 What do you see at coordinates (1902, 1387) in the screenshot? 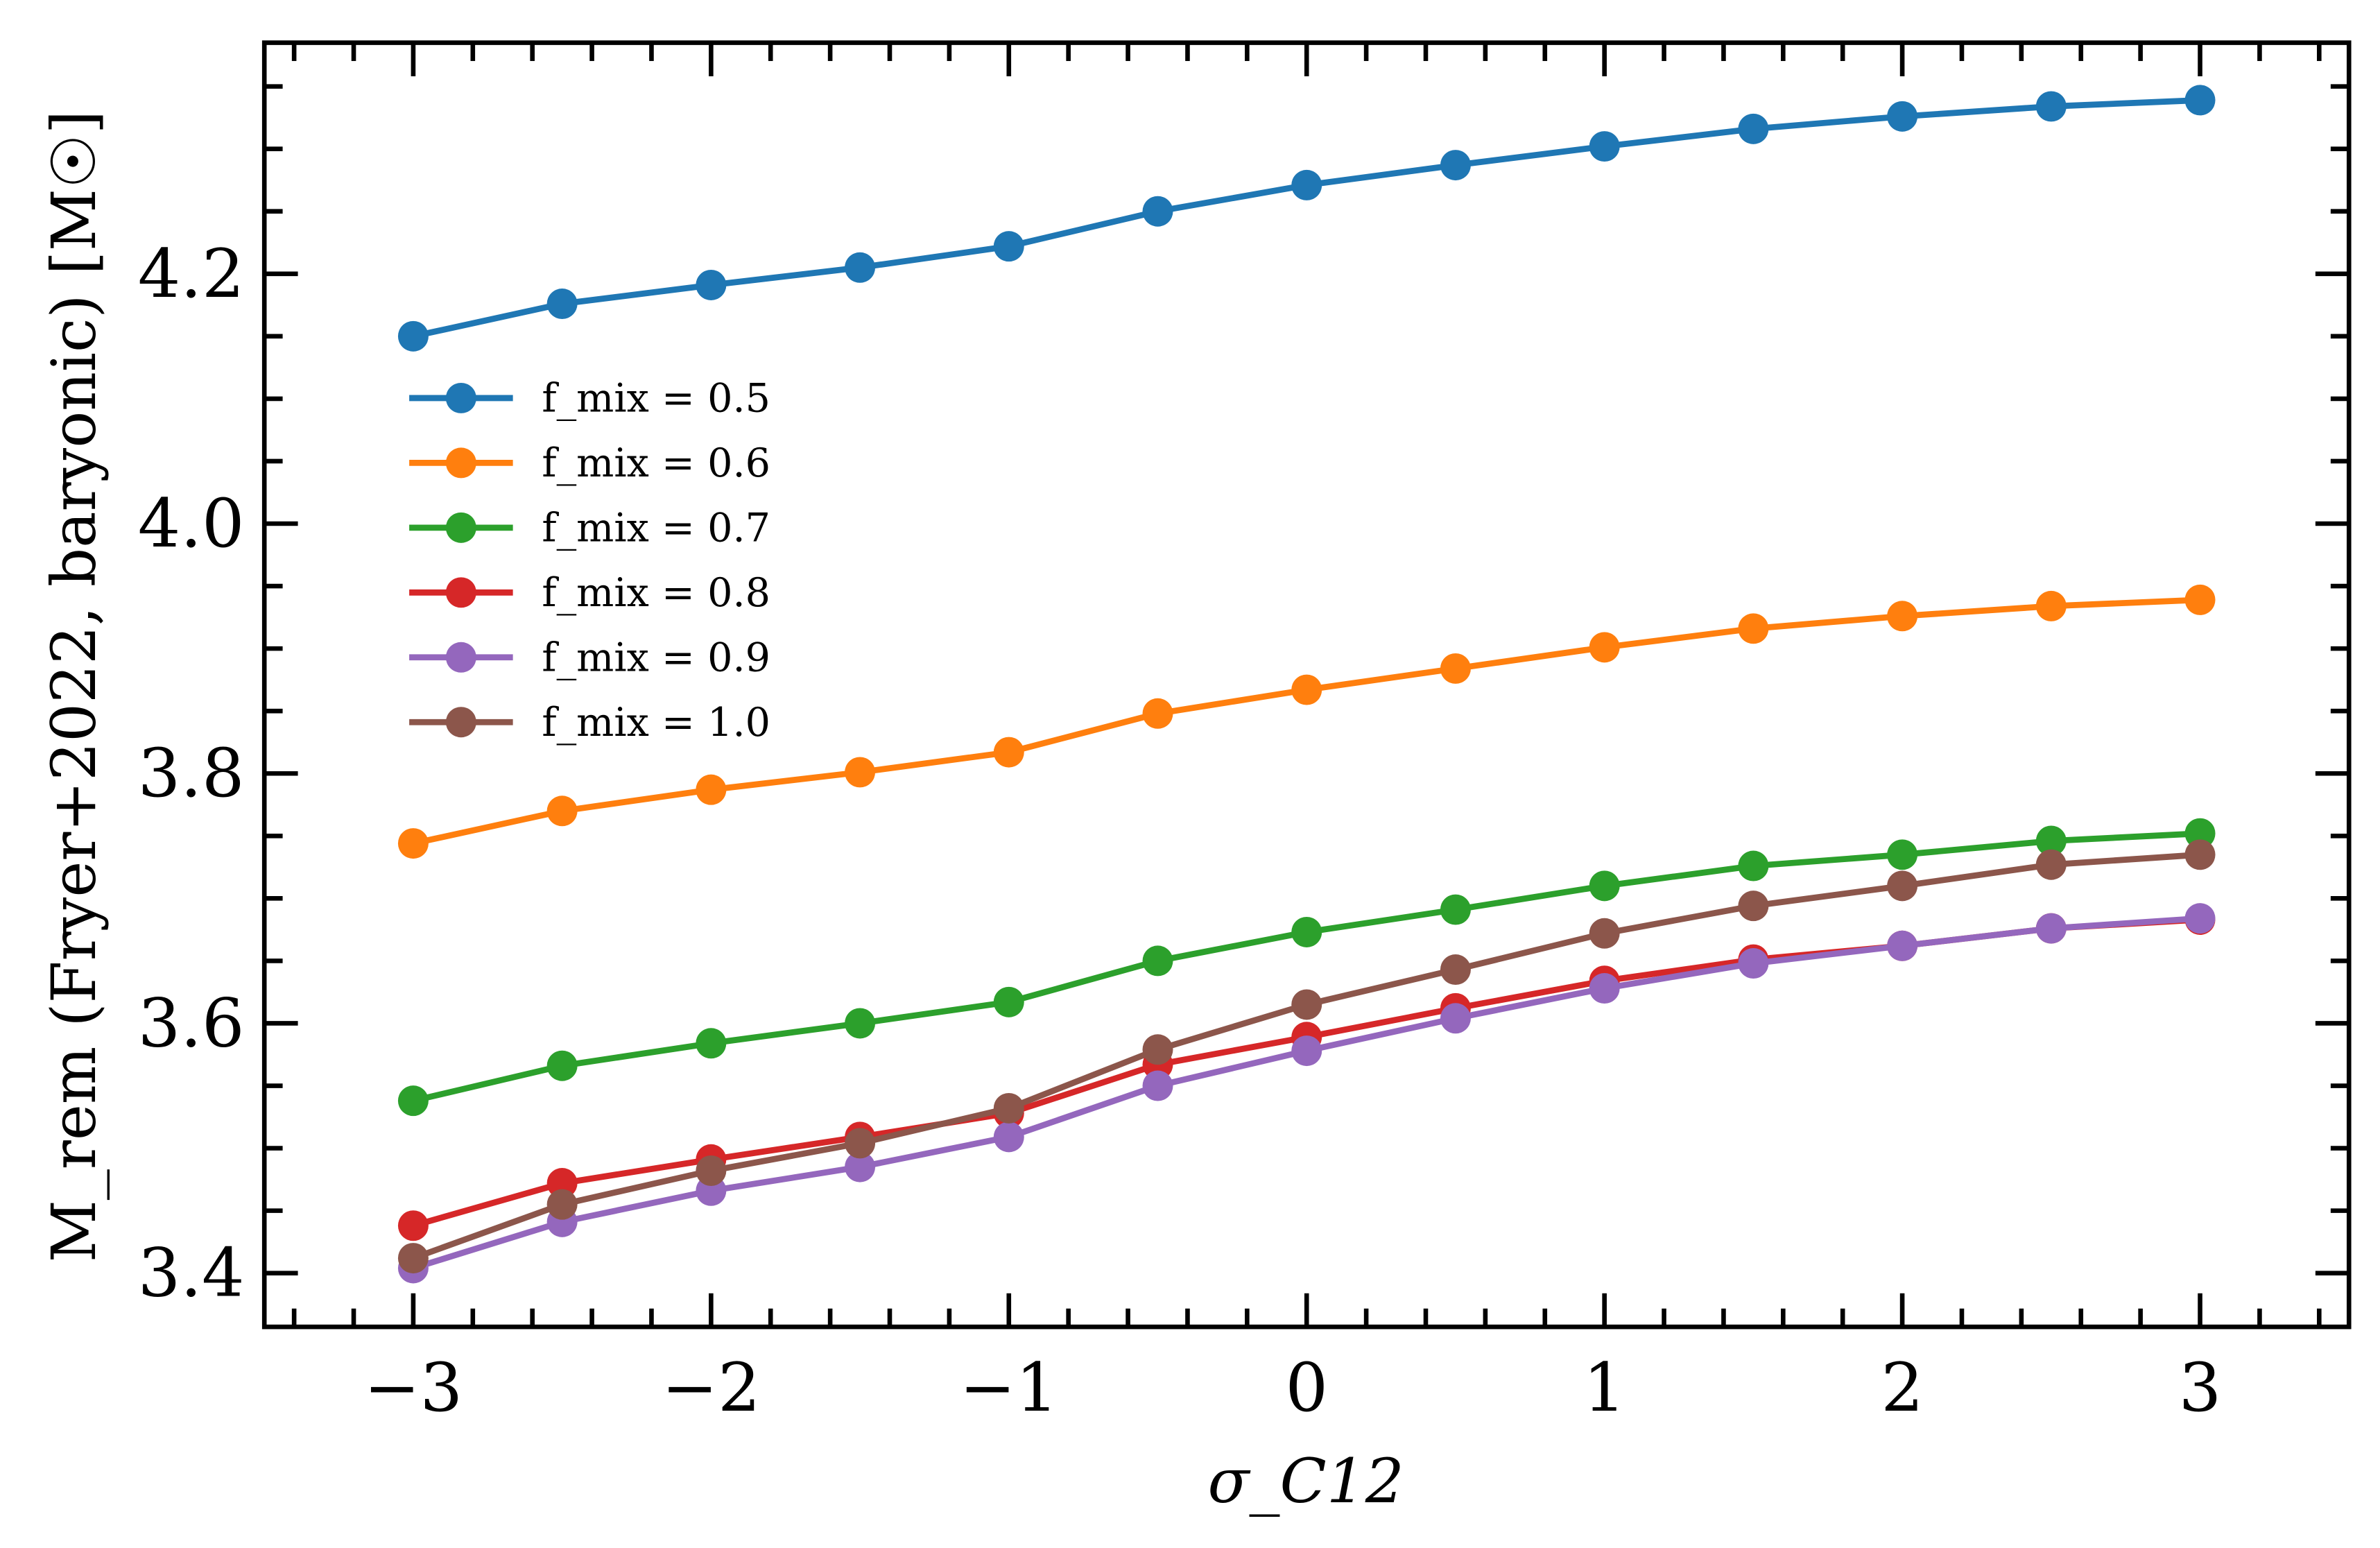
I see `x-tick-label: 2` at bounding box center [1902, 1387].